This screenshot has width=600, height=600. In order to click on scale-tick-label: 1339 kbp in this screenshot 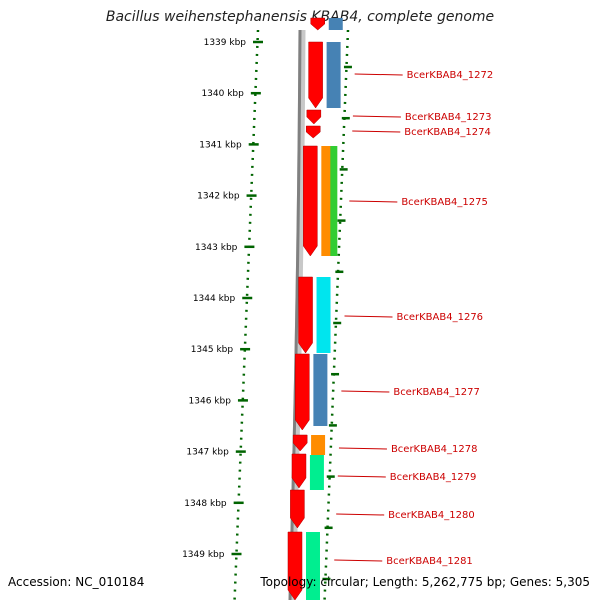, I will do `click(225, 43)`.